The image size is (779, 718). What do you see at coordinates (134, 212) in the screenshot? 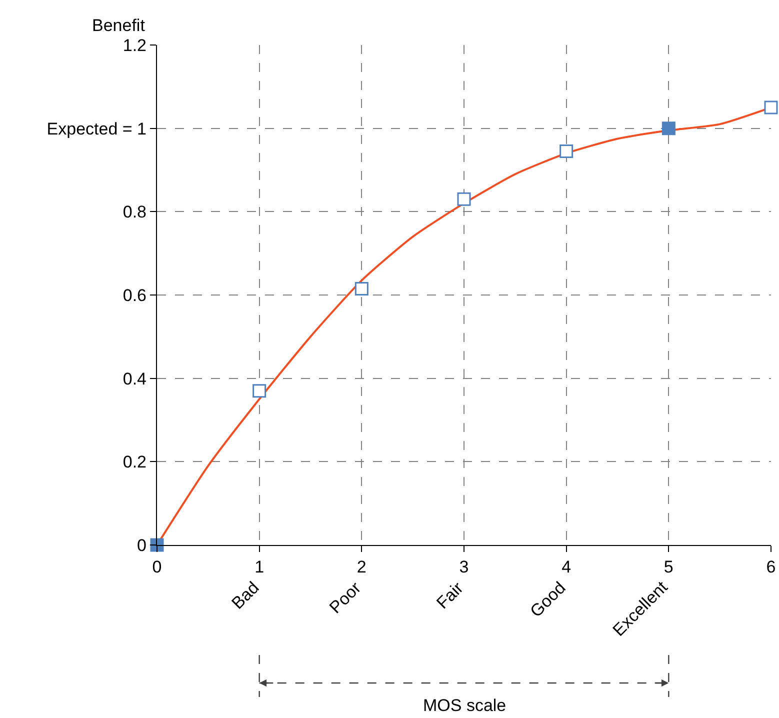
I see `y-tick-label: 0.8` at bounding box center [134, 212].